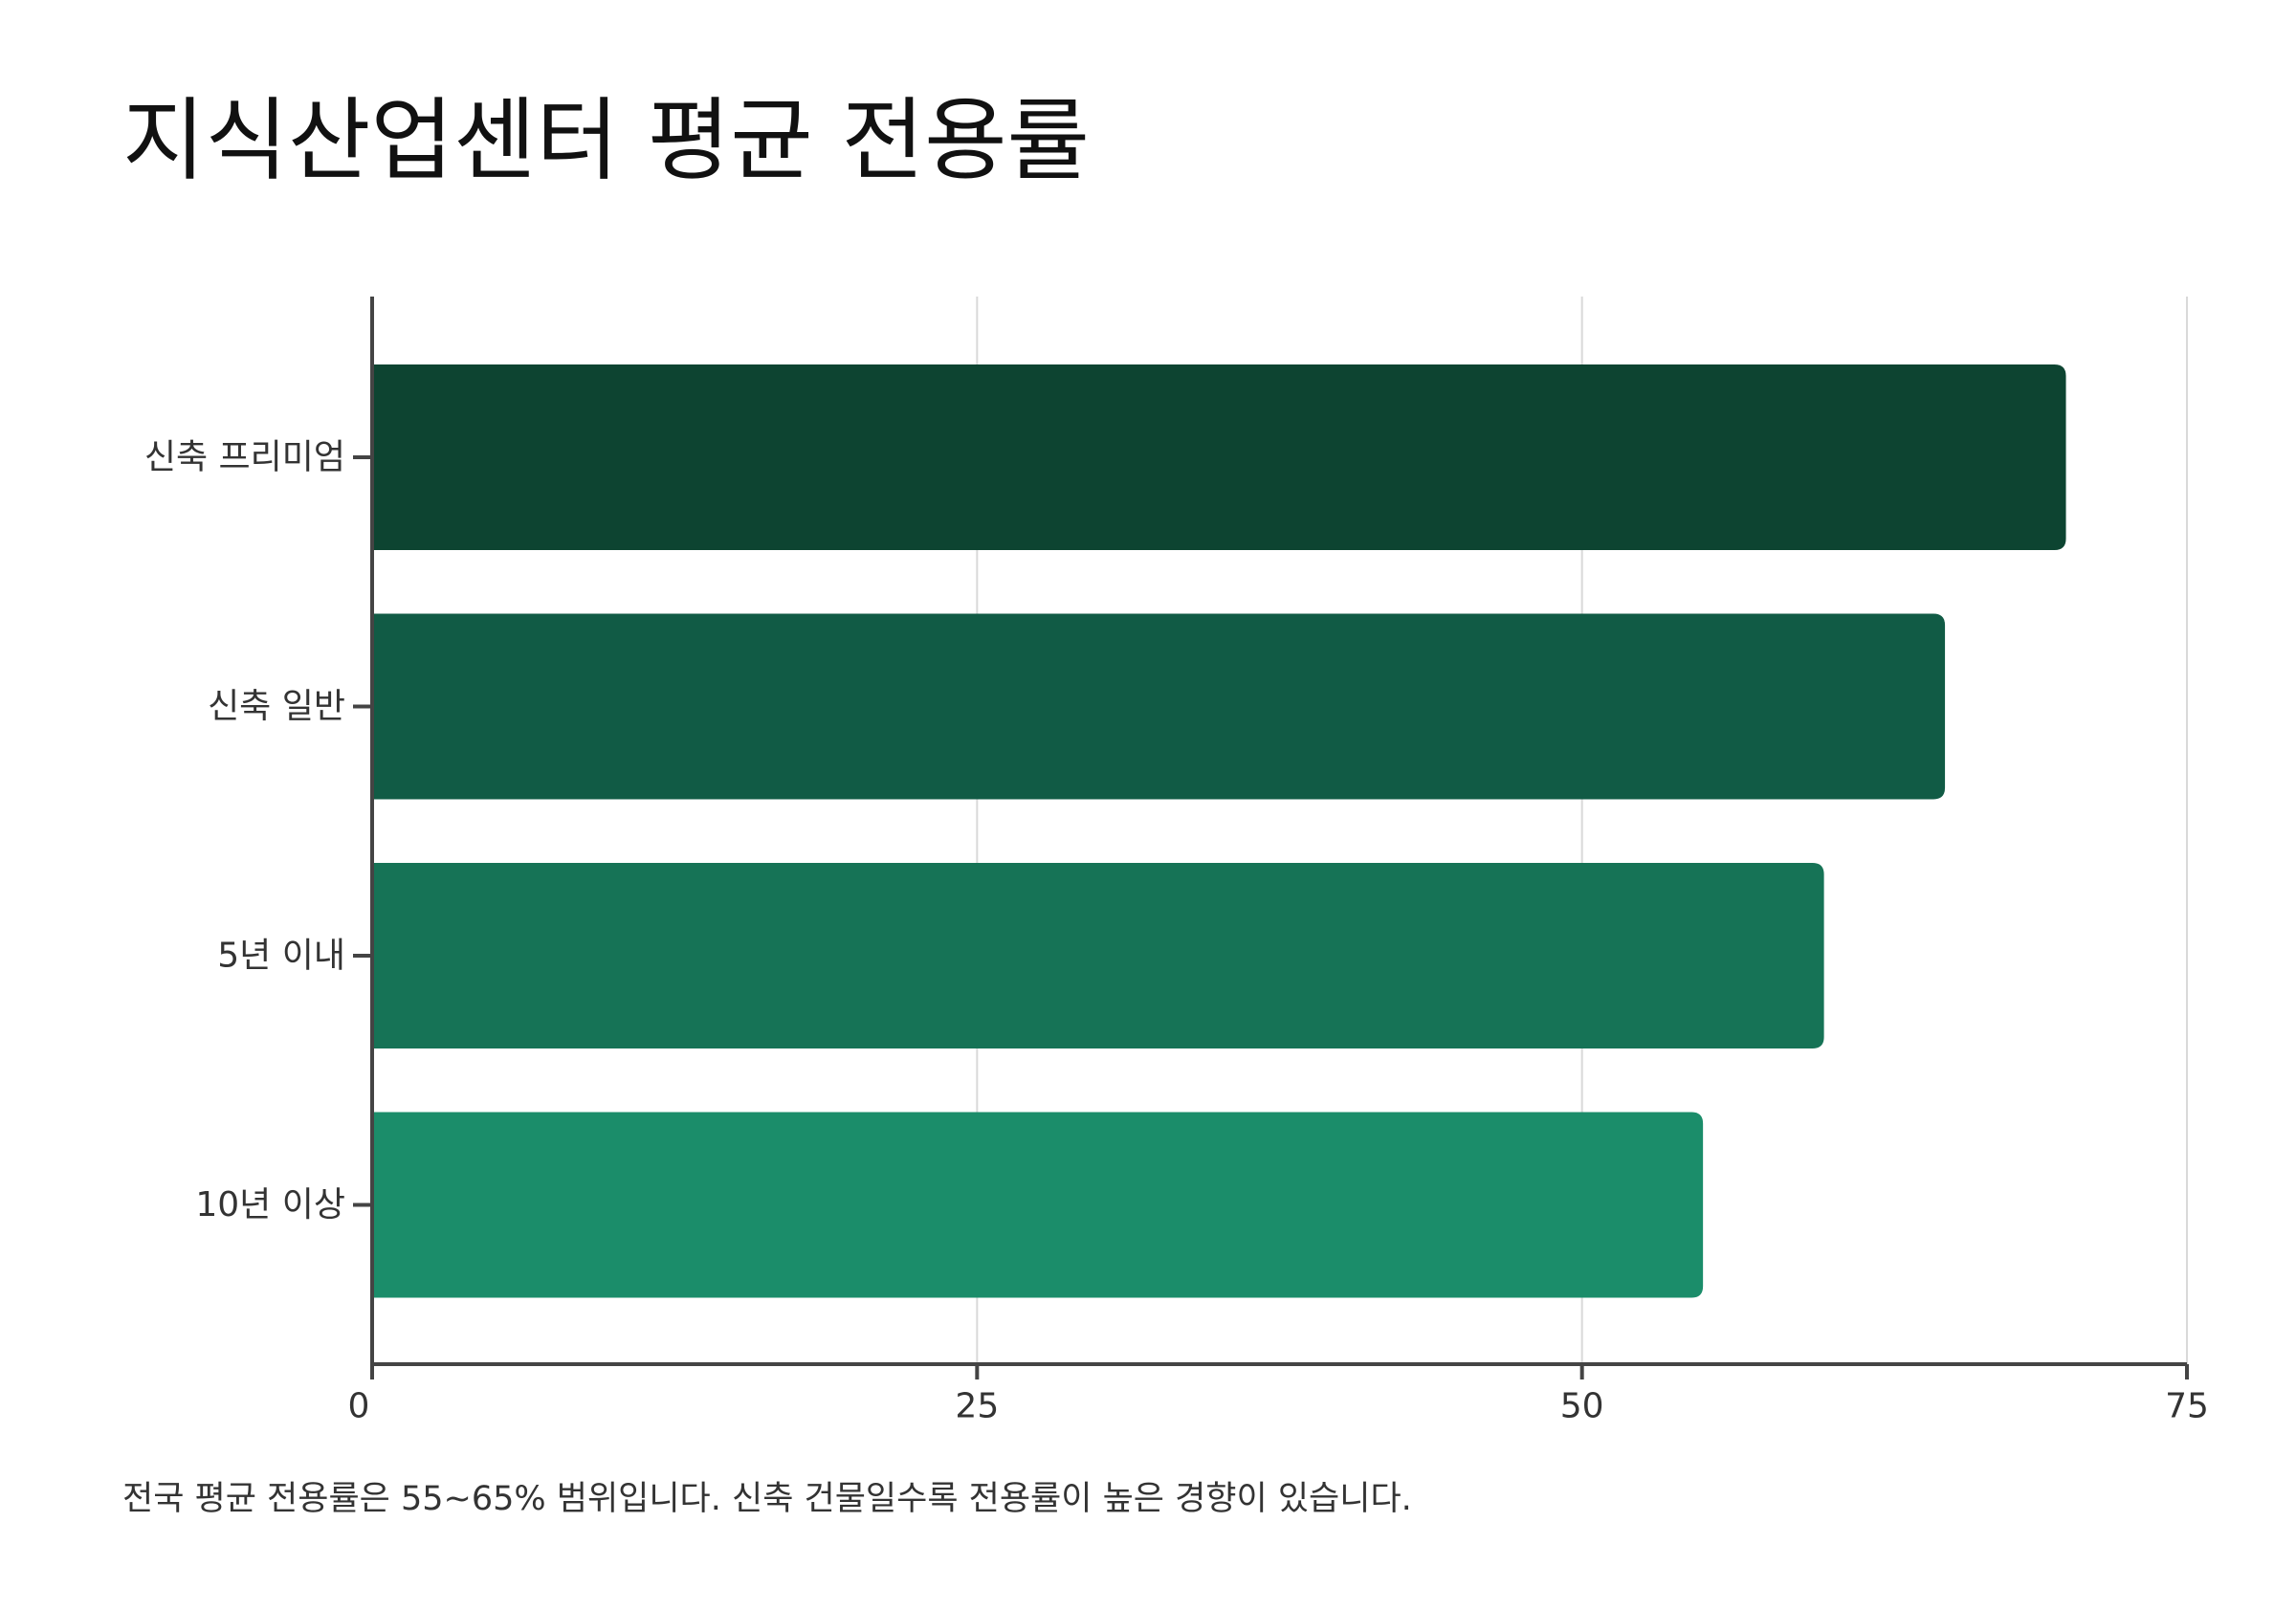  I want to click on y-tick-label-2: 신축 일반, so click(277, 706).